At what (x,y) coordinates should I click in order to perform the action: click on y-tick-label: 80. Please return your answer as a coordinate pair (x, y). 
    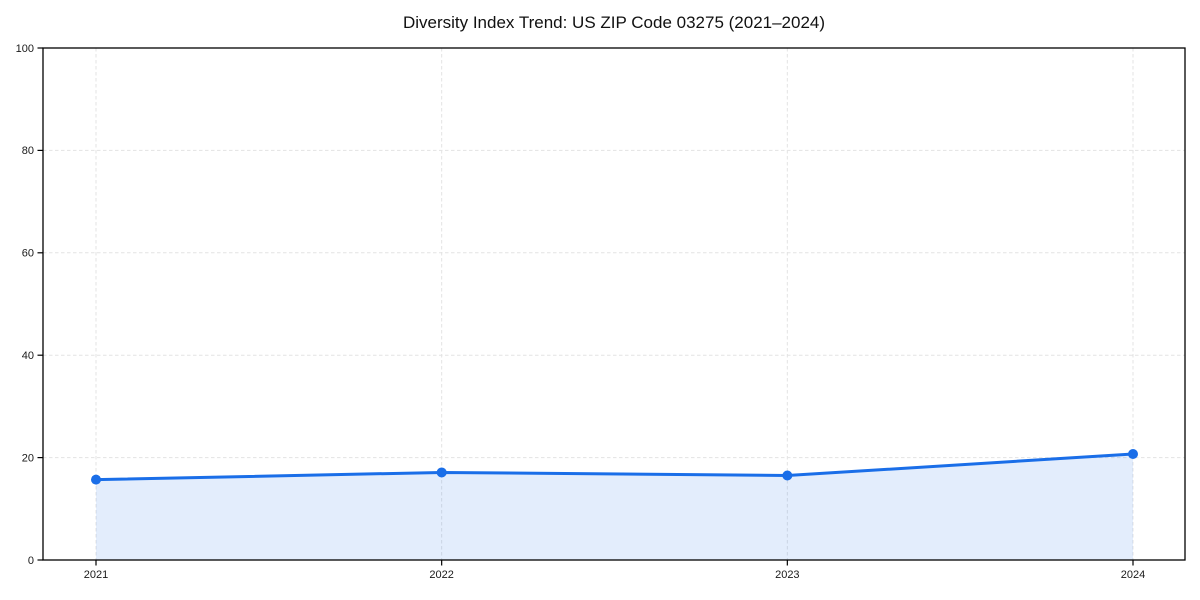
    Looking at the image, I should click on (28, 151).